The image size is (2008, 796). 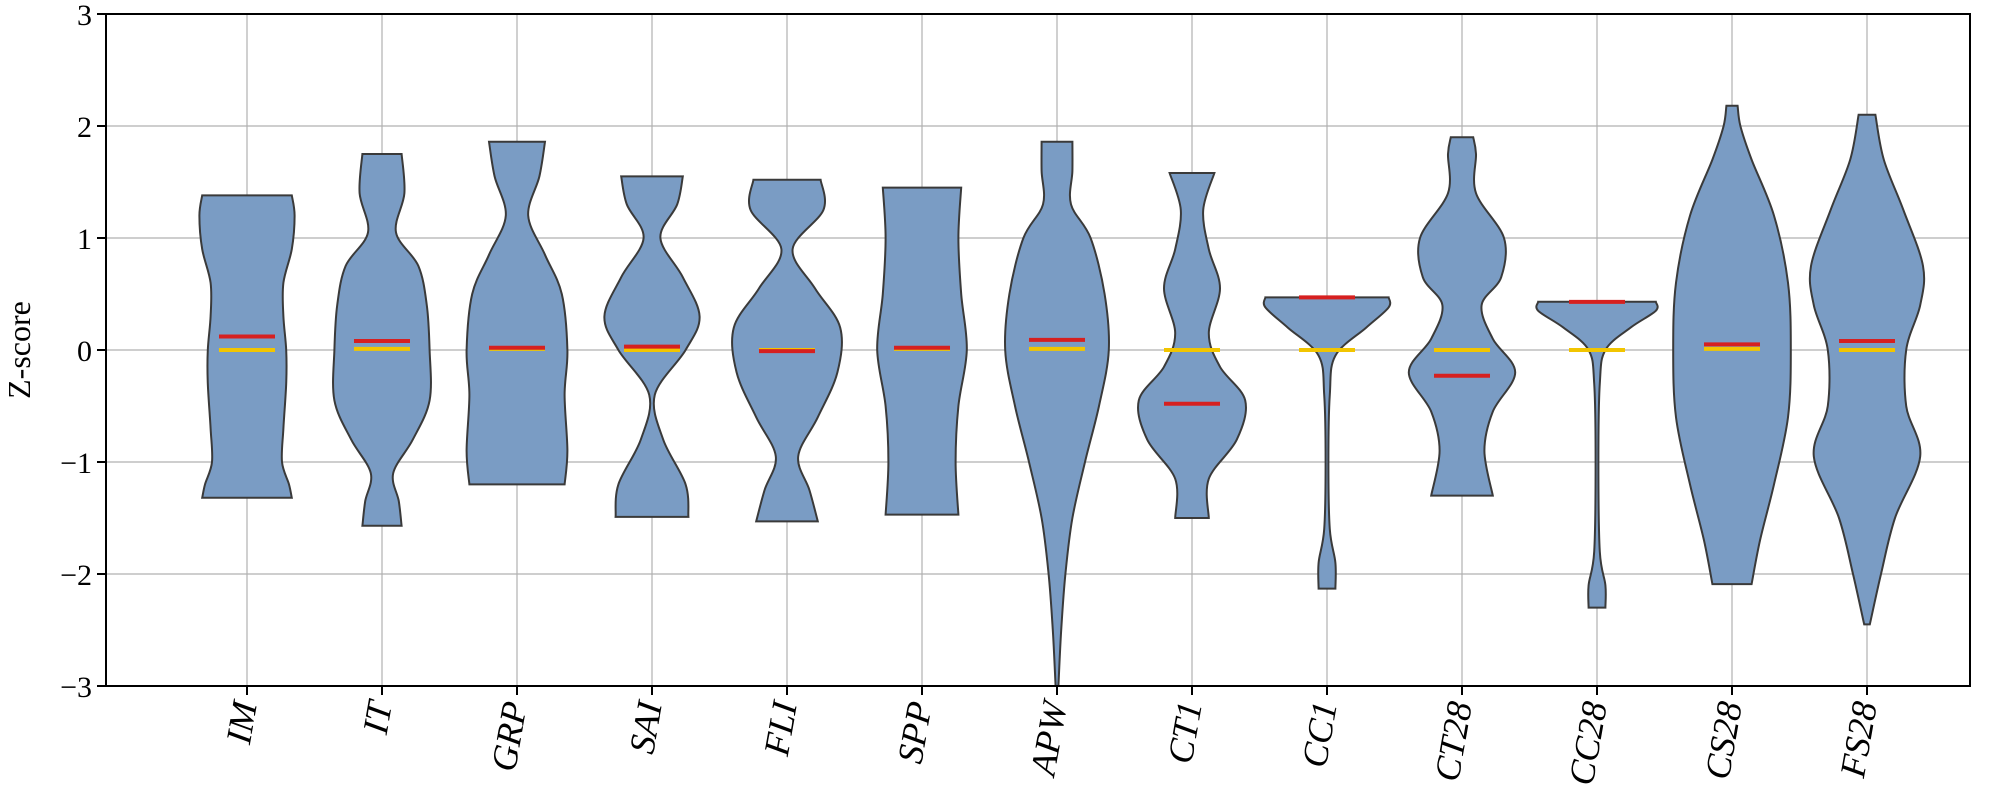 What do you see at coordinates (1453, 741) in the screenshot?
I see `x-tick-label-ct28: CT28` at bounding box center [1453, 741].